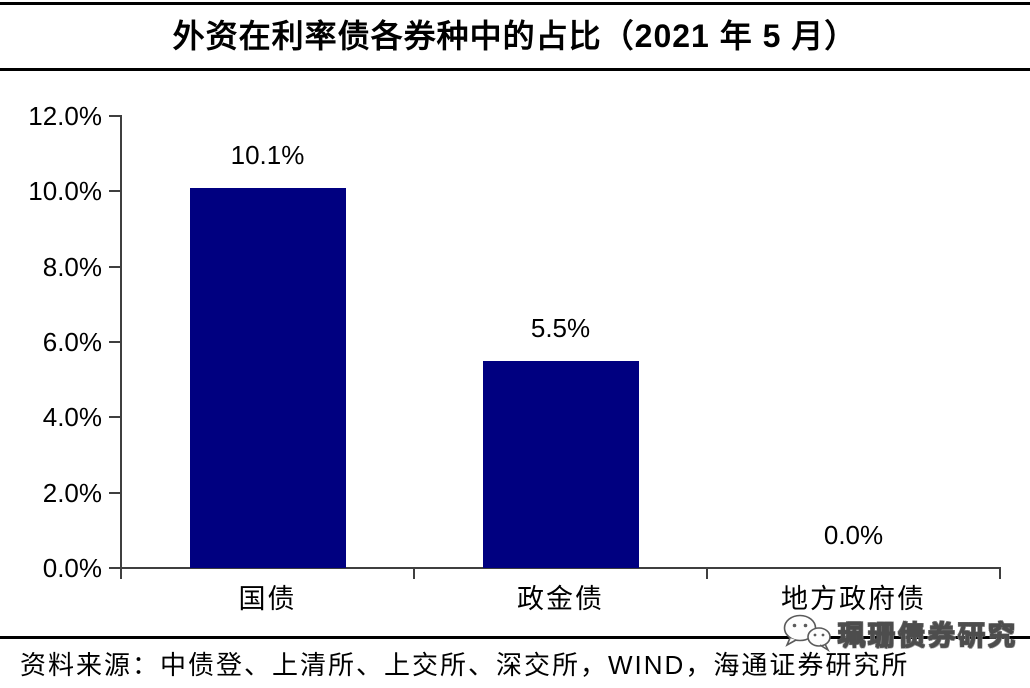 The width and height of the screenshot is (1030, 688). I want to click on x-axis-line, so click(560, 568).